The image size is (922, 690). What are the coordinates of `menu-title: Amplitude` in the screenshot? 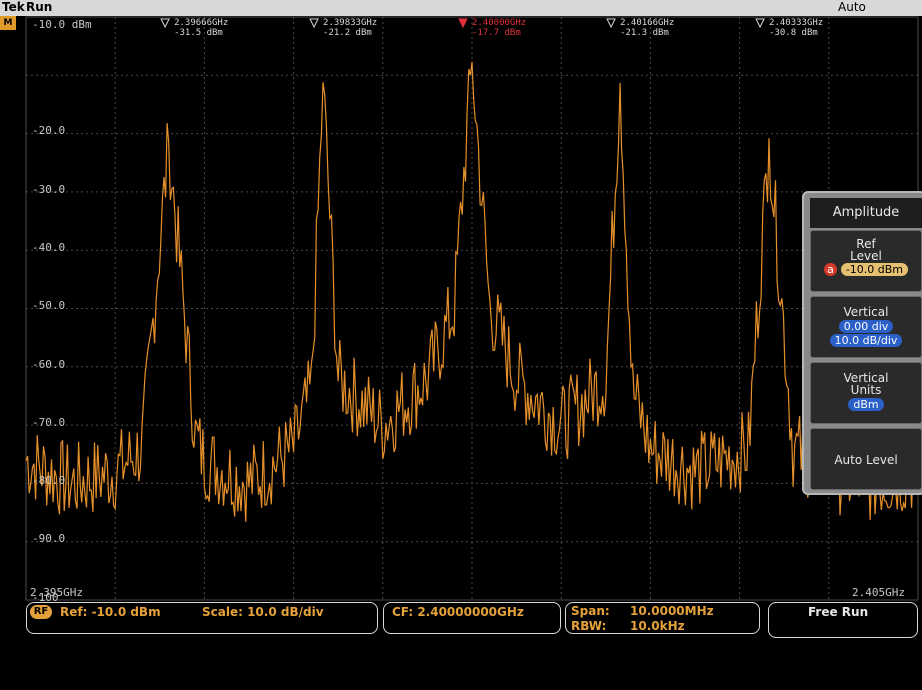 It's located at (866, 213).